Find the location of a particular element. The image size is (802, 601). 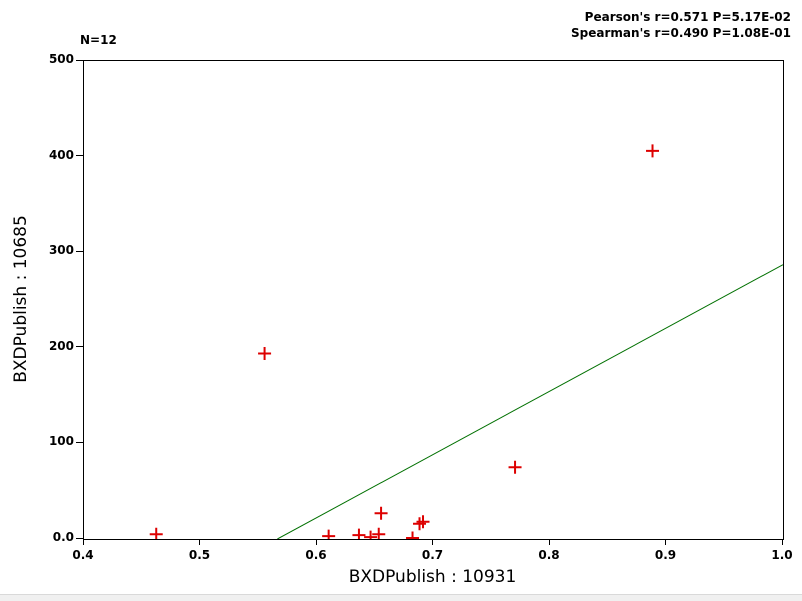

x-tick-label: 0.8 is located at coordinates (549, 555).